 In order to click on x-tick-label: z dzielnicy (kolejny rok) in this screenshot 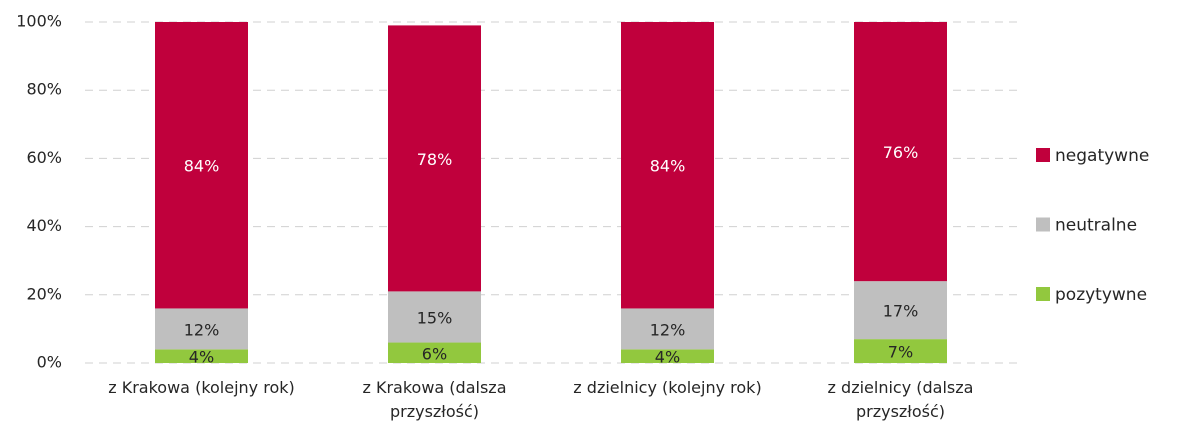, I will do `click(667, 387)`.